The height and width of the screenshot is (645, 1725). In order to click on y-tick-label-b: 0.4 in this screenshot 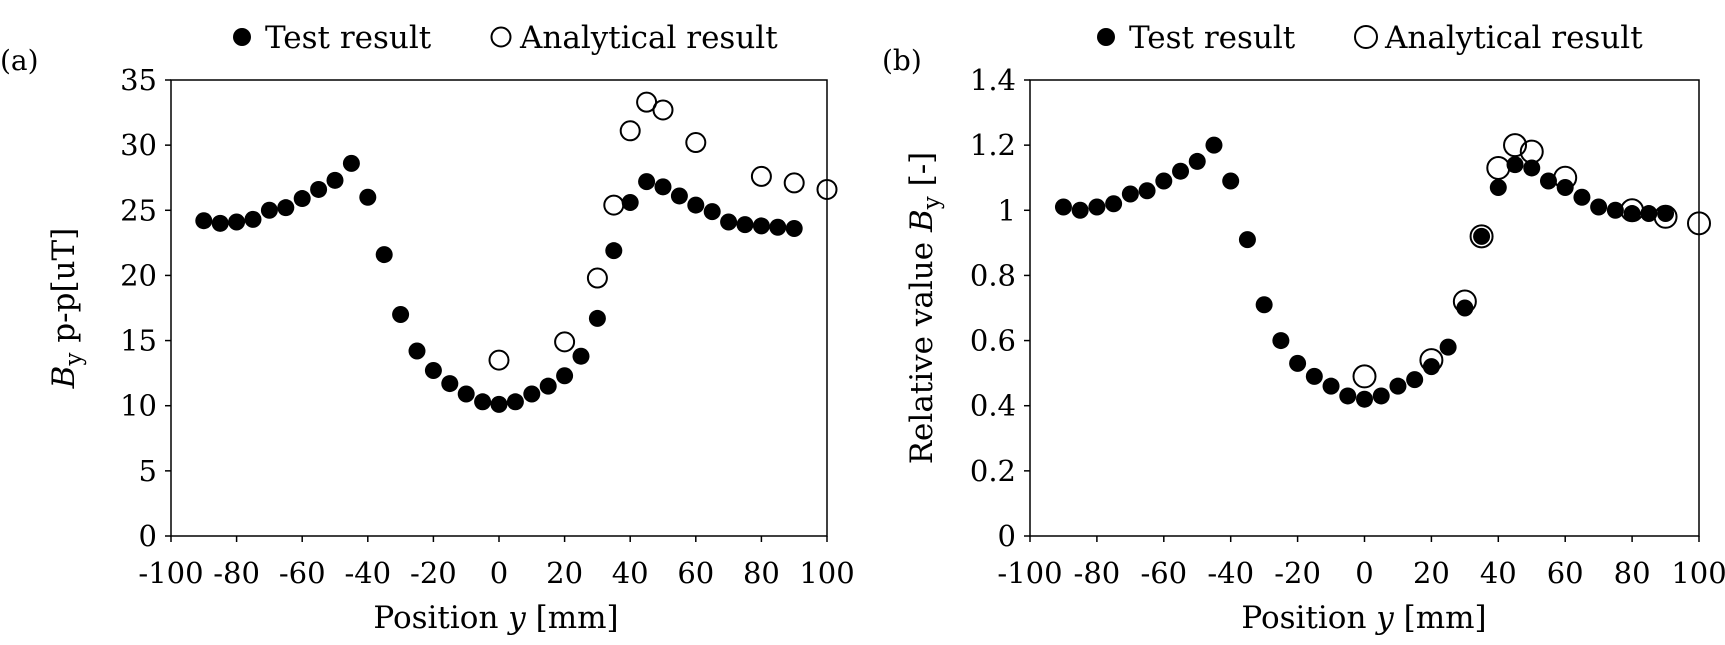, I will do `click(993, 406)`.